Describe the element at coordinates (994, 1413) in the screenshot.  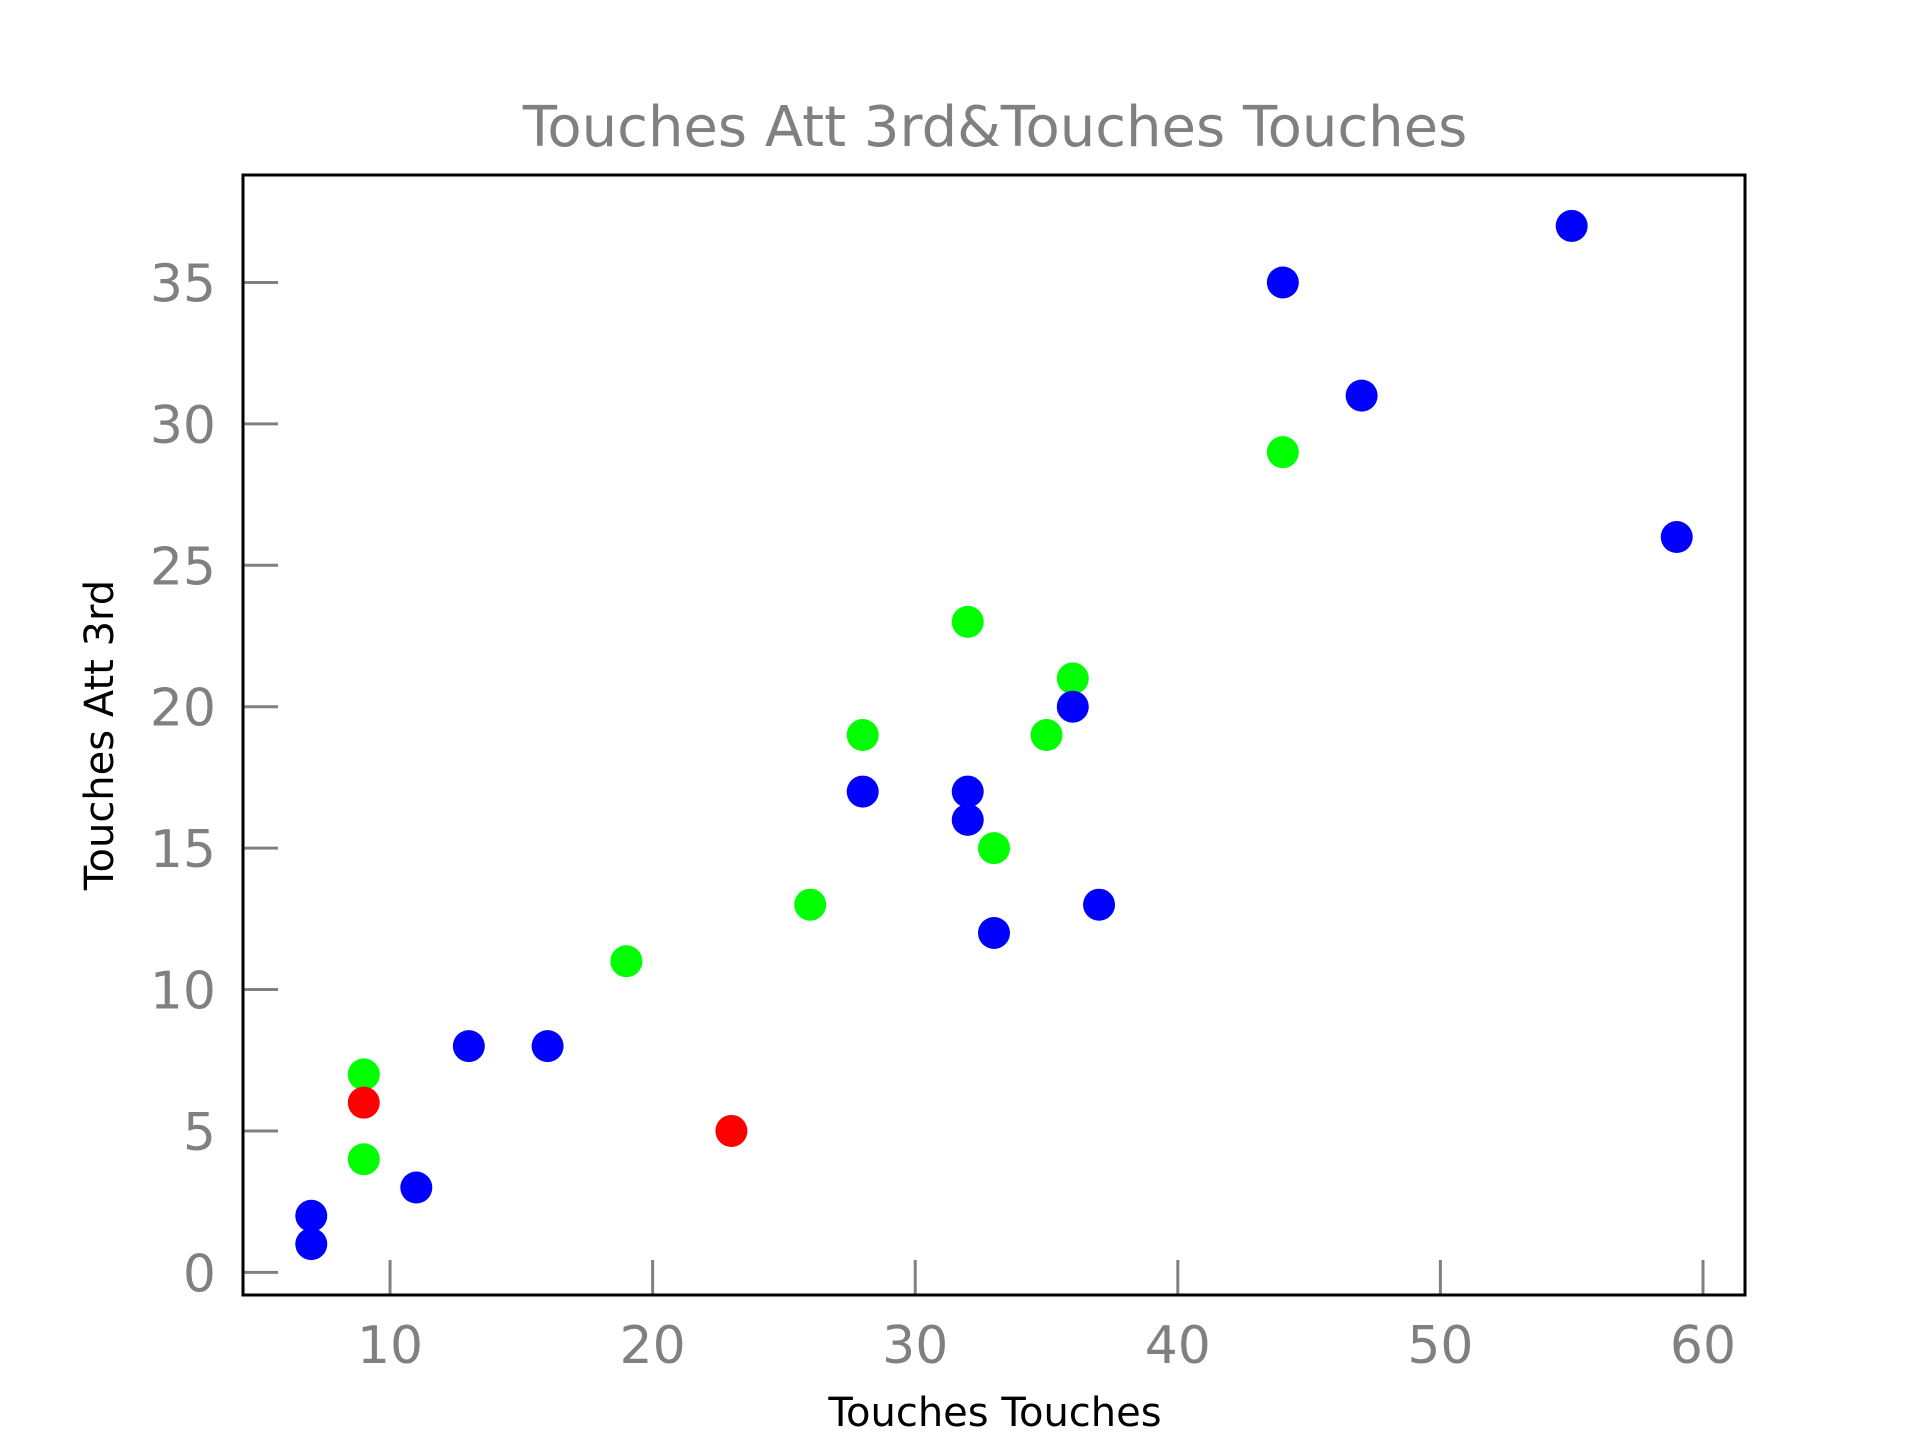
I see `x-axis-label: Touches Touches` at that location.